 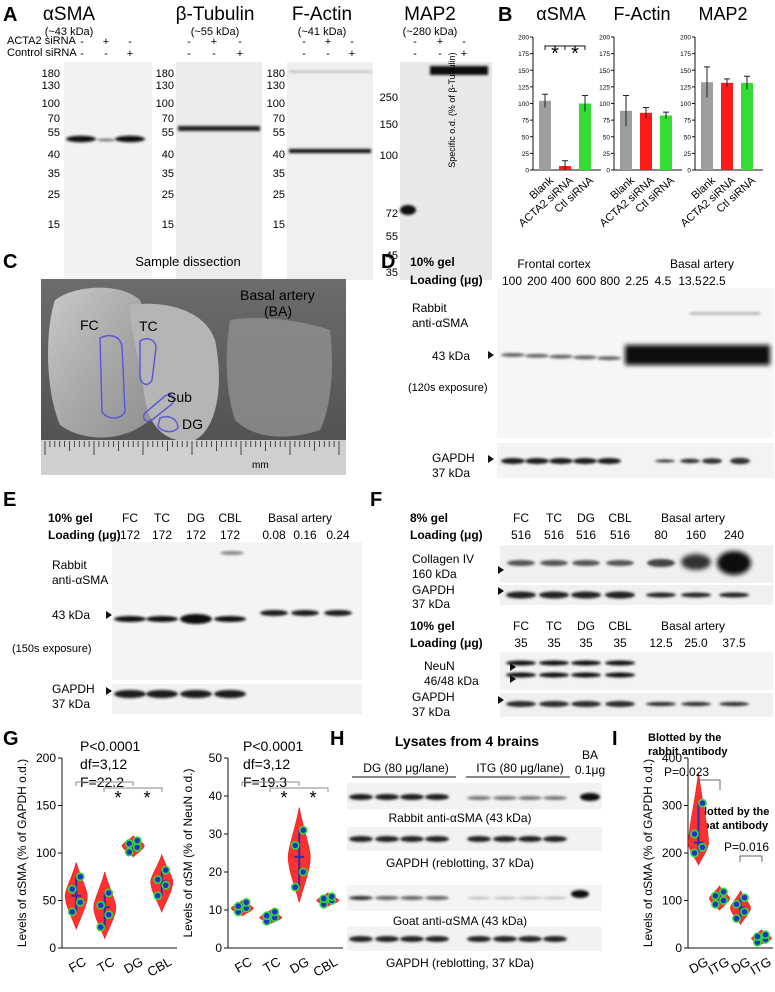 I want to click on ladder-mark: 100, so click(x=51, y=104).